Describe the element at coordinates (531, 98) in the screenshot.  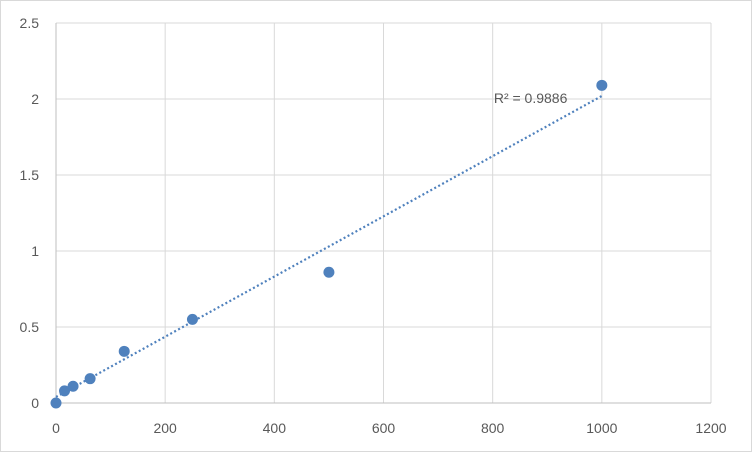
I see `trendline-r2-label: R² = 0.9886` at that location.